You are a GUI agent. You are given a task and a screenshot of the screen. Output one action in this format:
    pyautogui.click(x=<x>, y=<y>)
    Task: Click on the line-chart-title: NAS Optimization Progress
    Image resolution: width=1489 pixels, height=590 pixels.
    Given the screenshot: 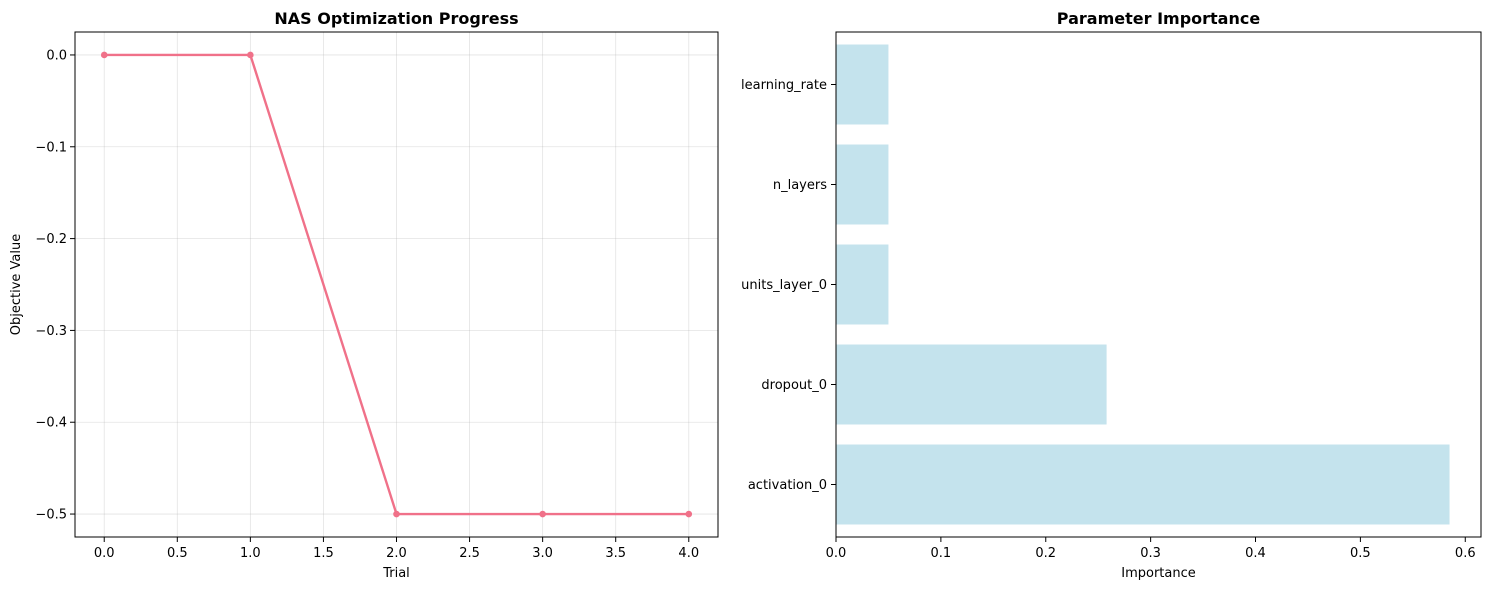 What is the action you would take?
    pyautogui.click(x=396, y=18)
    